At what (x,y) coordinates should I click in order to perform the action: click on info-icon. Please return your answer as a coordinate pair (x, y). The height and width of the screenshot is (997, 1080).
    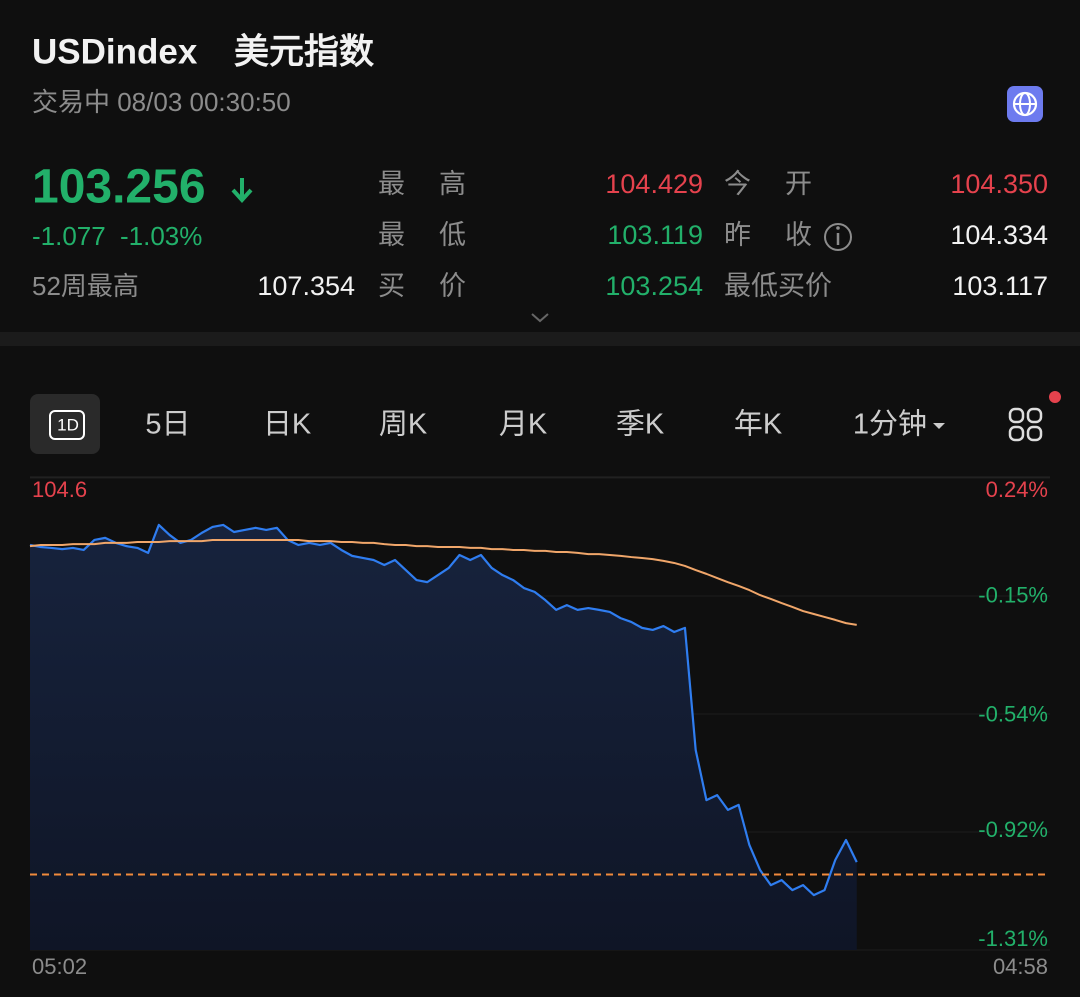
    Looking at the image, I should click on (838, 237).